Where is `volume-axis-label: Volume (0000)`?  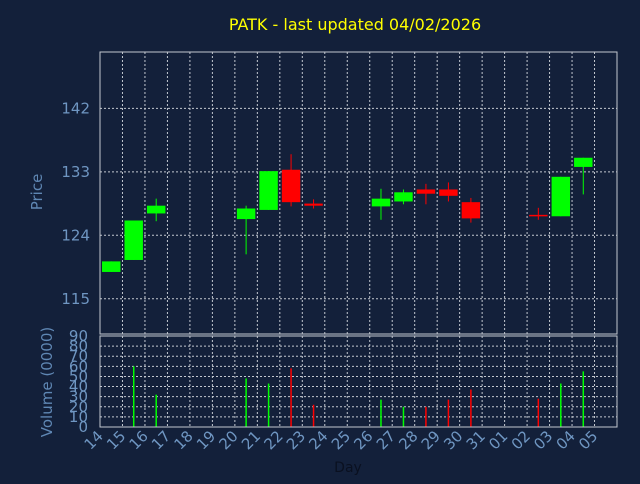 volume-axis-label: Volume (0000) is located at coordinates (47, 382).